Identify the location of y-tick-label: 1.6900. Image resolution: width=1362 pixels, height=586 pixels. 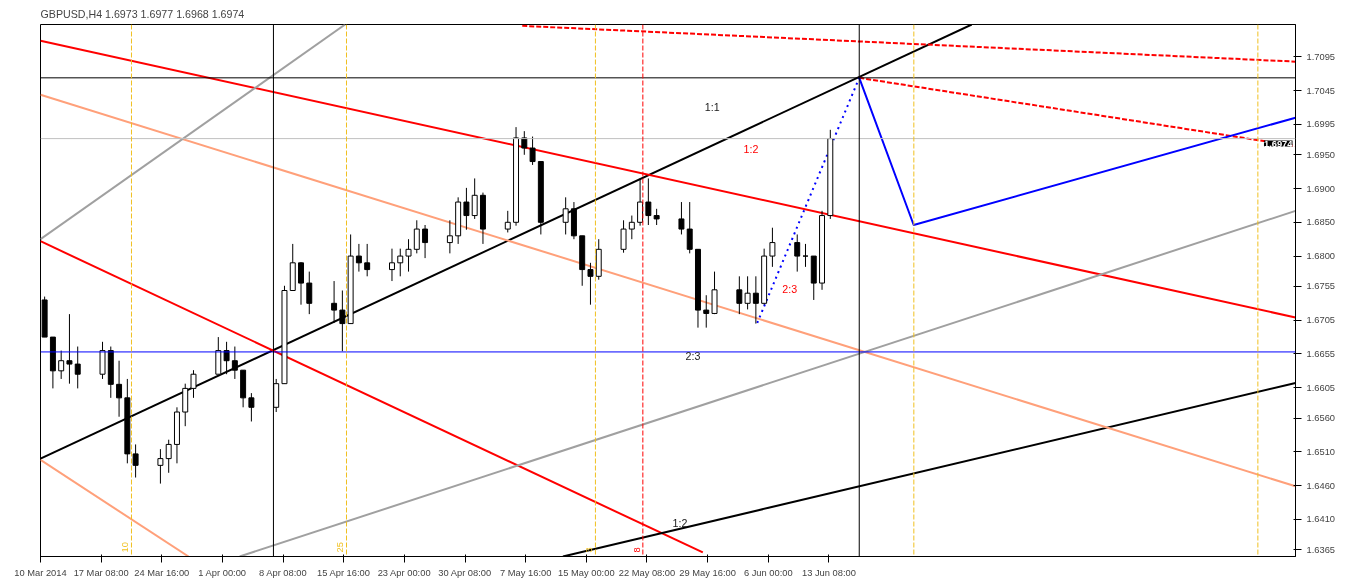
(1321, 188).